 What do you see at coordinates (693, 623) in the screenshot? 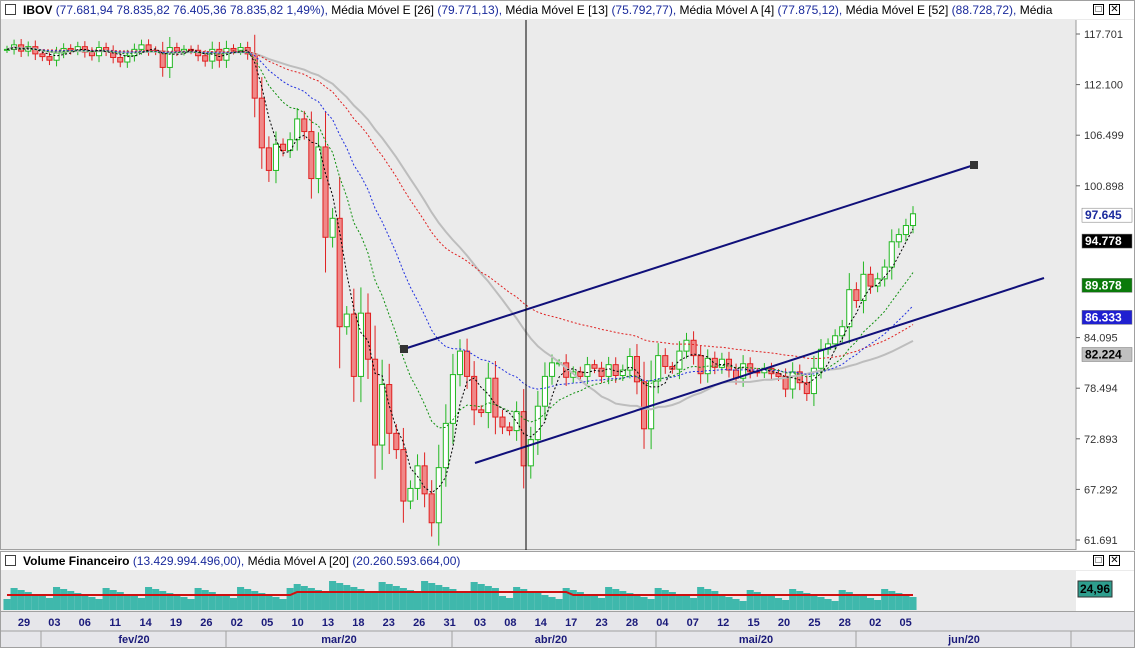
I see `date-tick-label: 07` at bounding box center [693, 623].